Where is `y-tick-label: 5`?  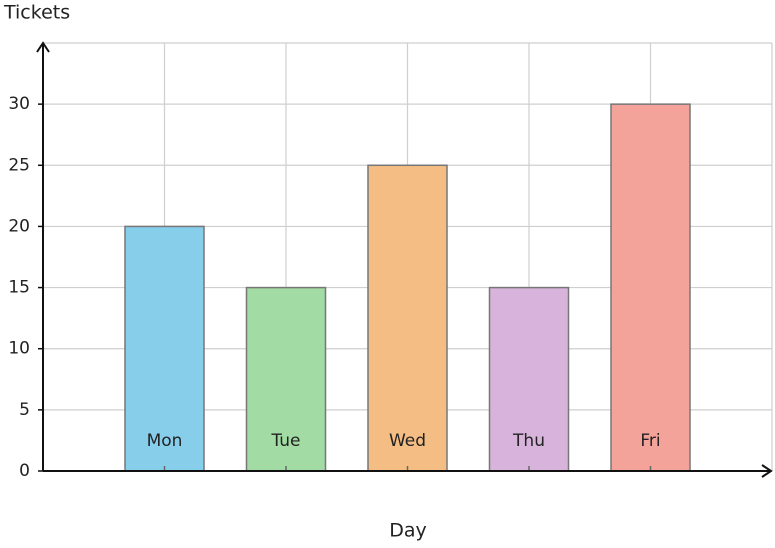
y-tick-label: 5 is located at coordinates (24, 410).